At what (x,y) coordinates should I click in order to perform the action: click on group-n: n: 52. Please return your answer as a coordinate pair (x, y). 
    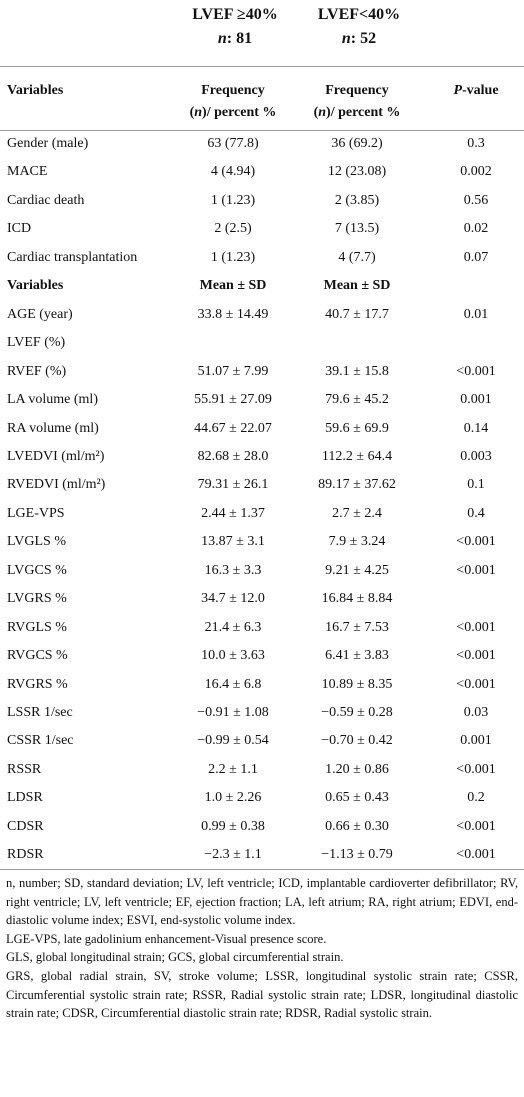
    Looking at the image, I should click on (359, 39).